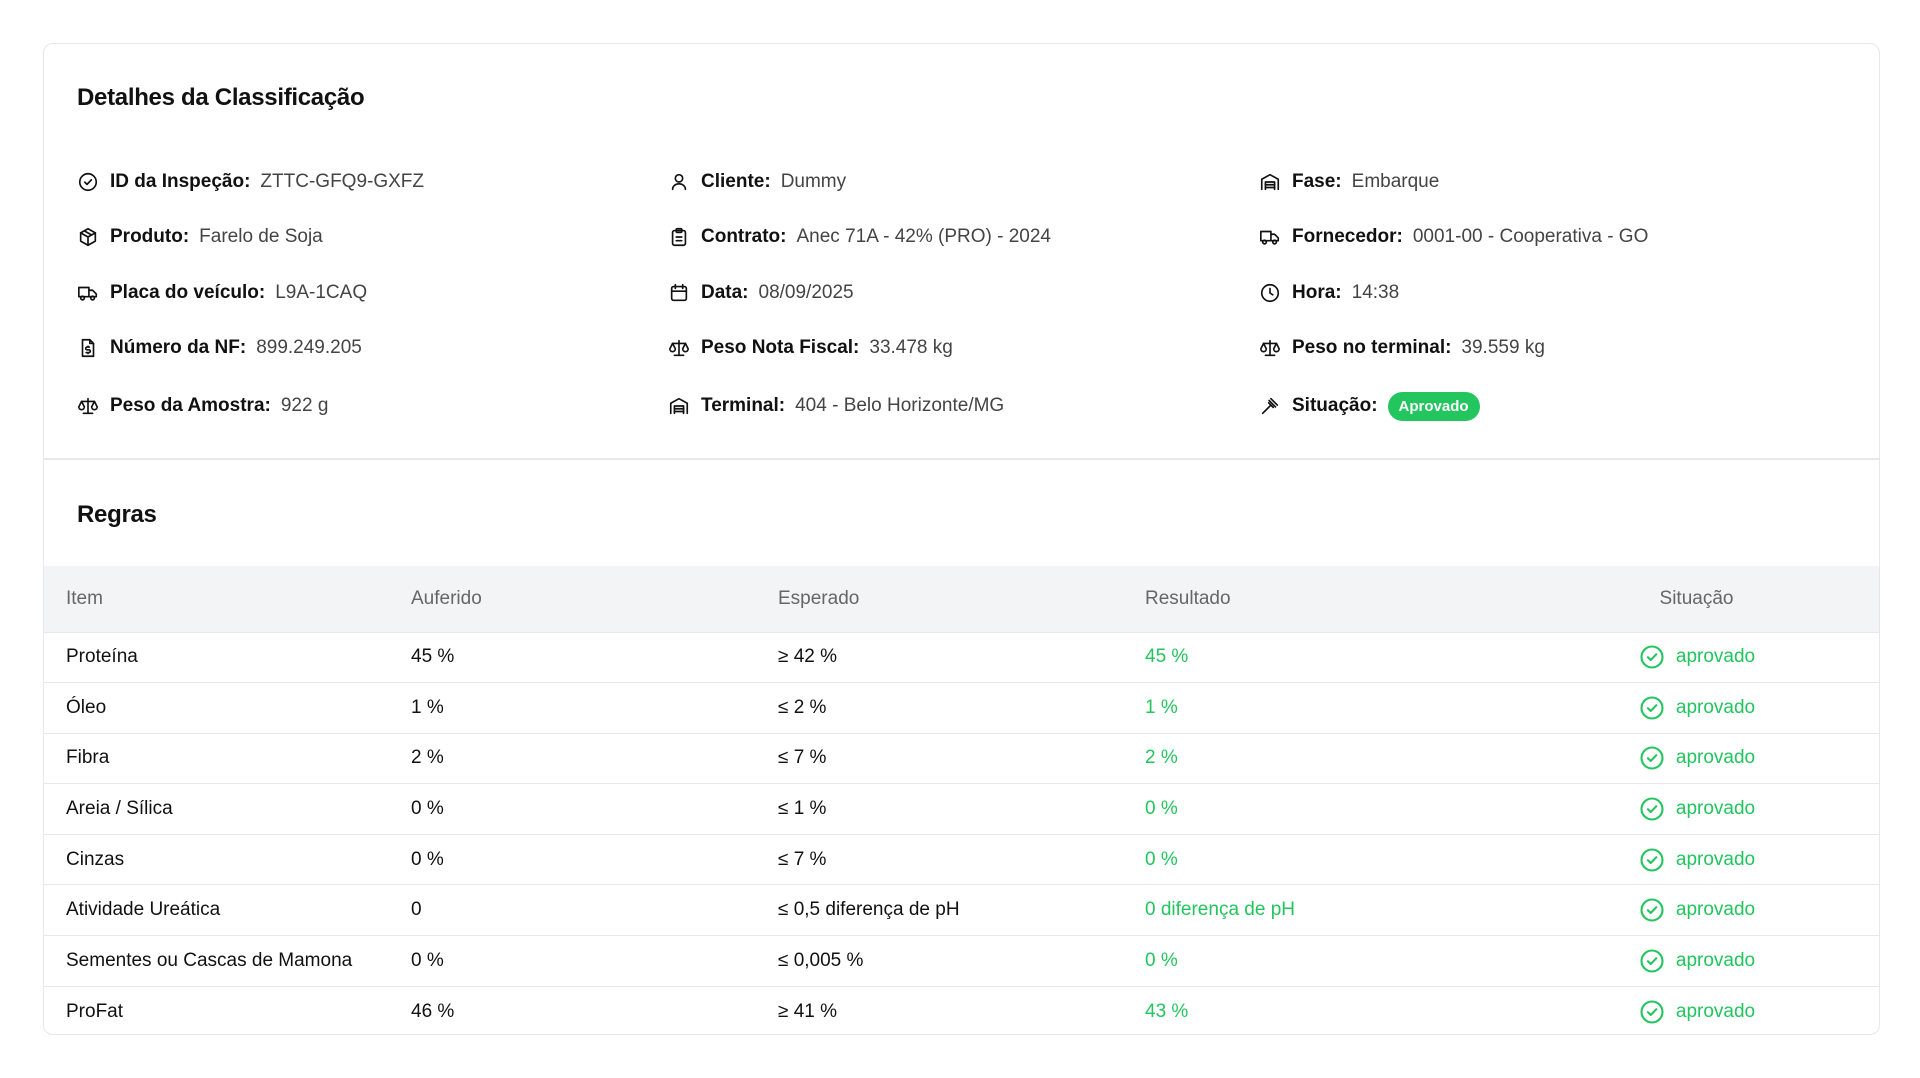 This screenshot has width=1920, height=1078. Describe the element at coordinates (342, 181) in the screenshot. I see `detail-value: ZTTC-GFQ9-GXFZ` at that location.